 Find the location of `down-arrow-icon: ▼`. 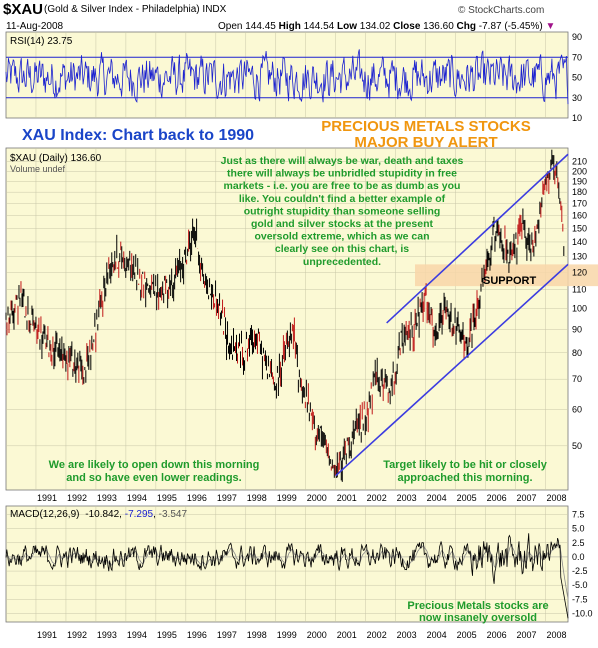

down-arrow-icon: ▼ is located at coordinates (550, 26).